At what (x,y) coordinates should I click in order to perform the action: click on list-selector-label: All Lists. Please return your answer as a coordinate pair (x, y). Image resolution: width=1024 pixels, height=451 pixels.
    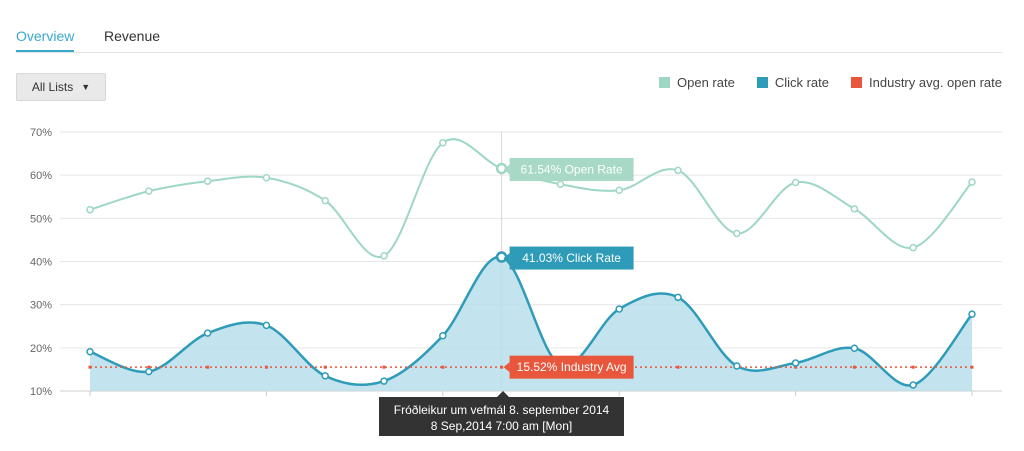
    Looking at the image, I should click on (52, 87).